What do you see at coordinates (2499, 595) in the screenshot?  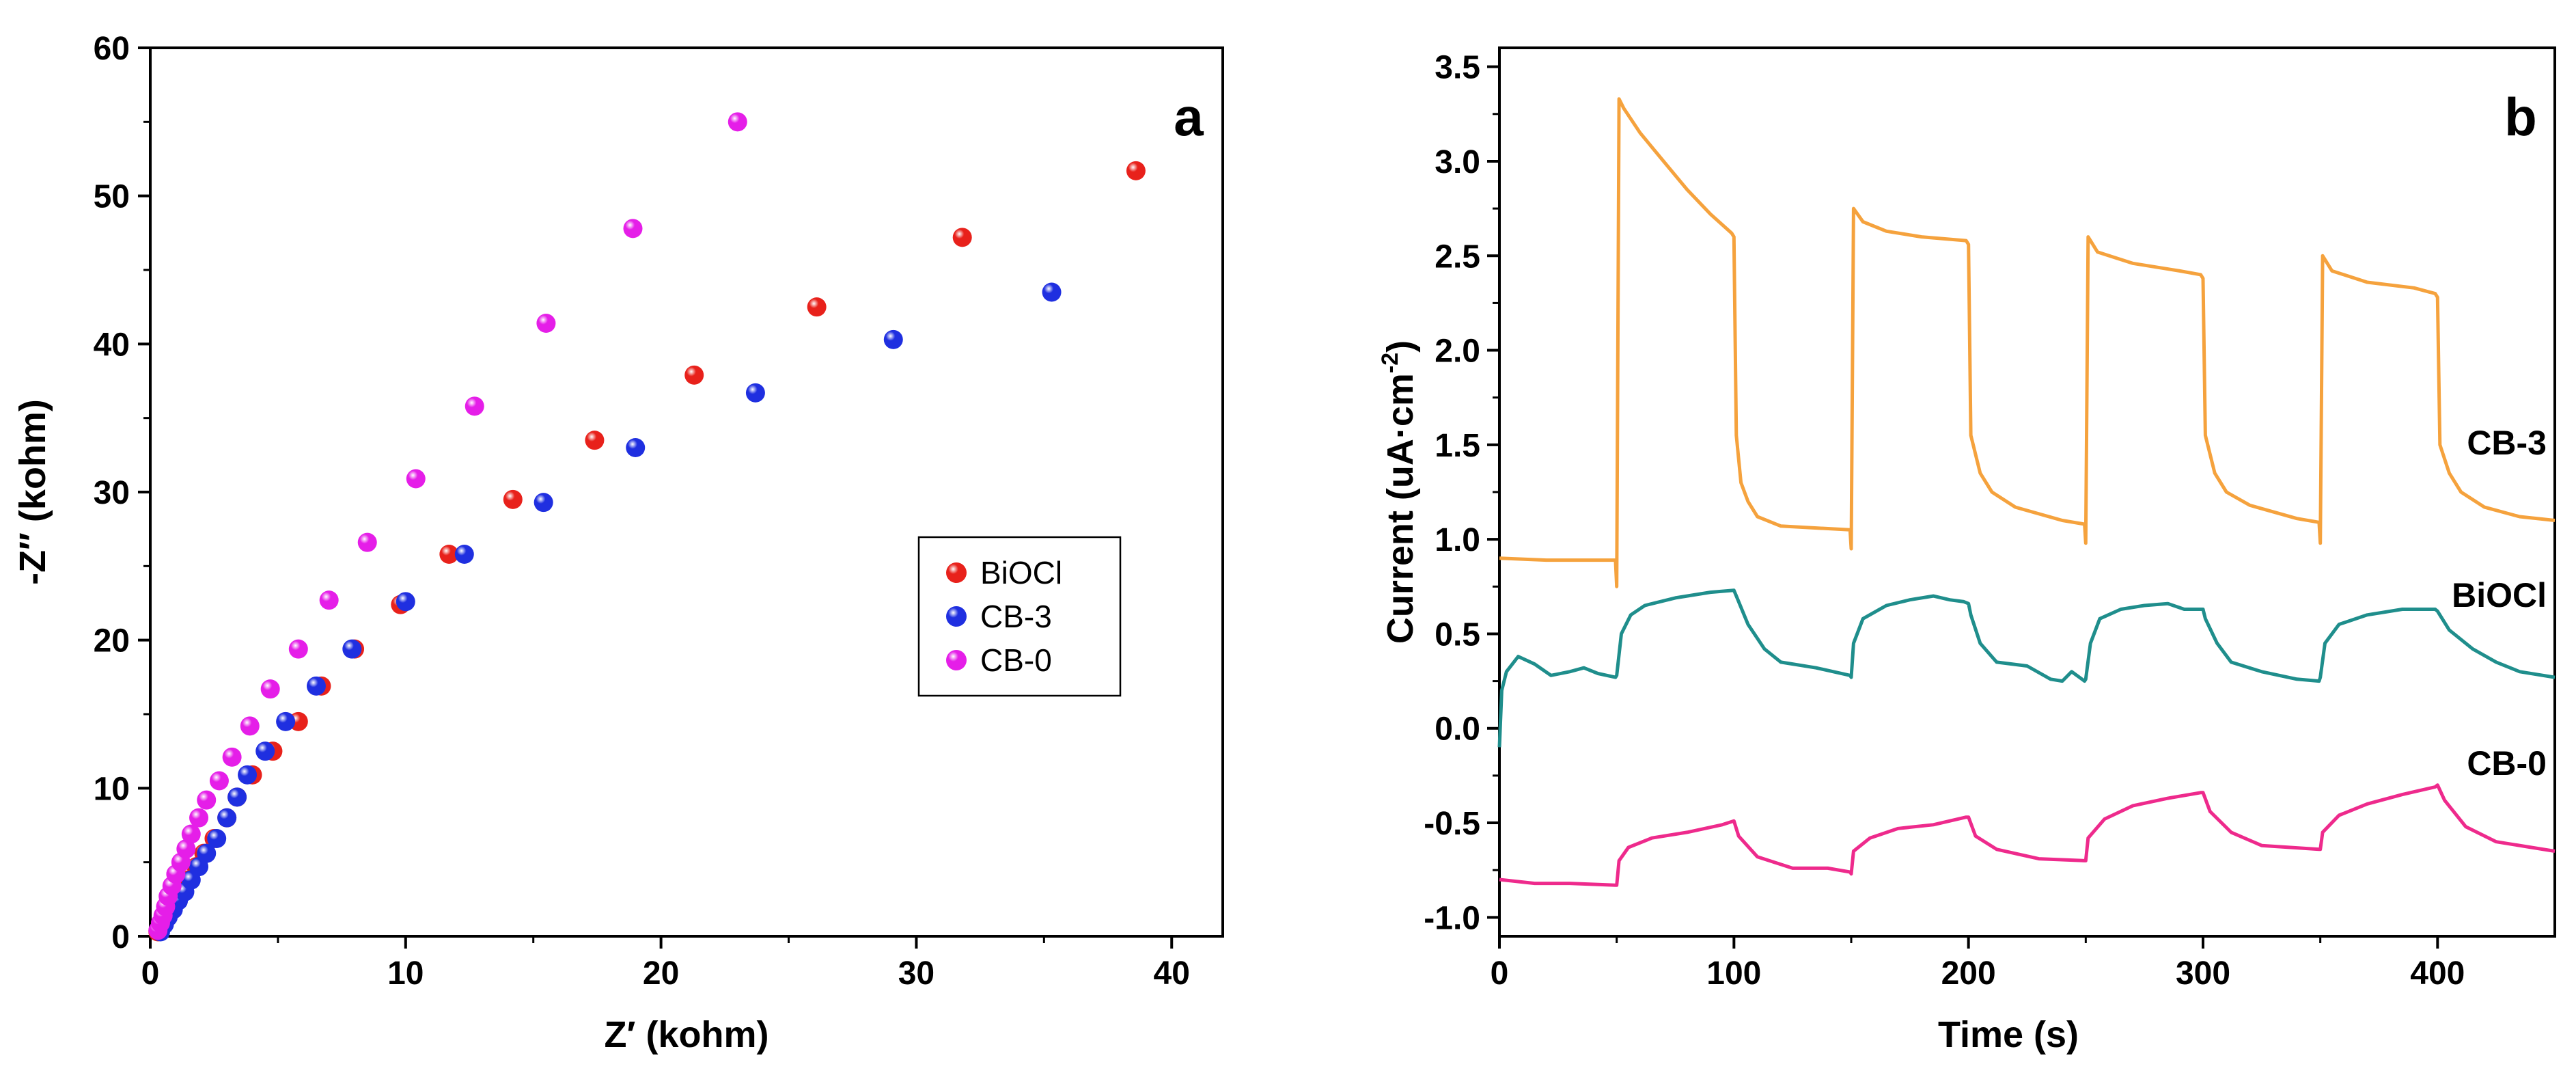 I see `curve-label-bioci: BiOCl` at bounding box center [2499, 595].